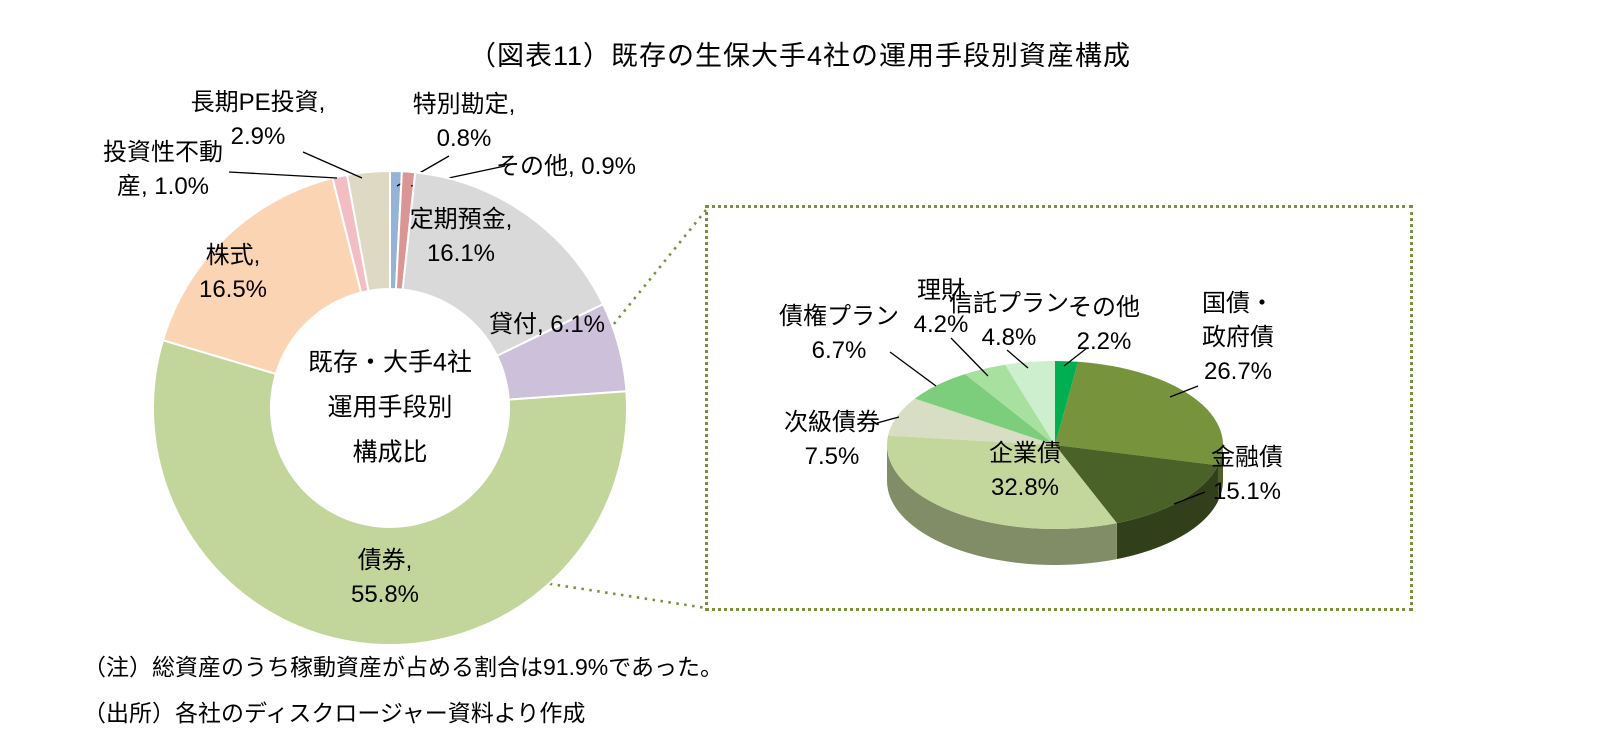 Image resolution: width=1617 pixels, height=751 pixels. What do you see at coordinates (800, 56) in the screenshot?
I see `figure-title: （図表11）既存の生保大手4社の運用手段別資産構成` at bounding box center [800, 56].